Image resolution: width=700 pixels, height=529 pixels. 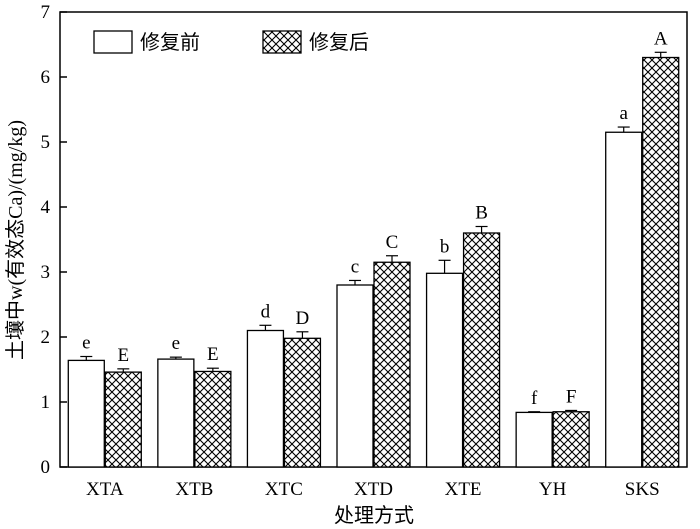 I want to click on y-axis-title: 土壤中w(有效态Ca)/(mg/kg), so click(x=15, y=240).